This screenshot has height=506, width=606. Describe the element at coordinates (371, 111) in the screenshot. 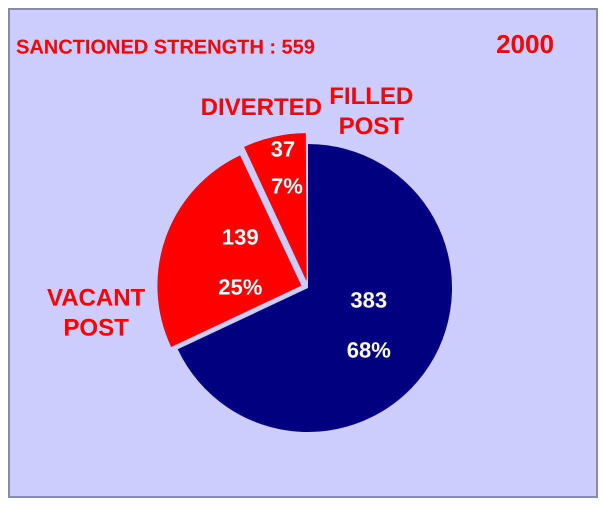

I see `slice-label: FILLED POST` at that location.